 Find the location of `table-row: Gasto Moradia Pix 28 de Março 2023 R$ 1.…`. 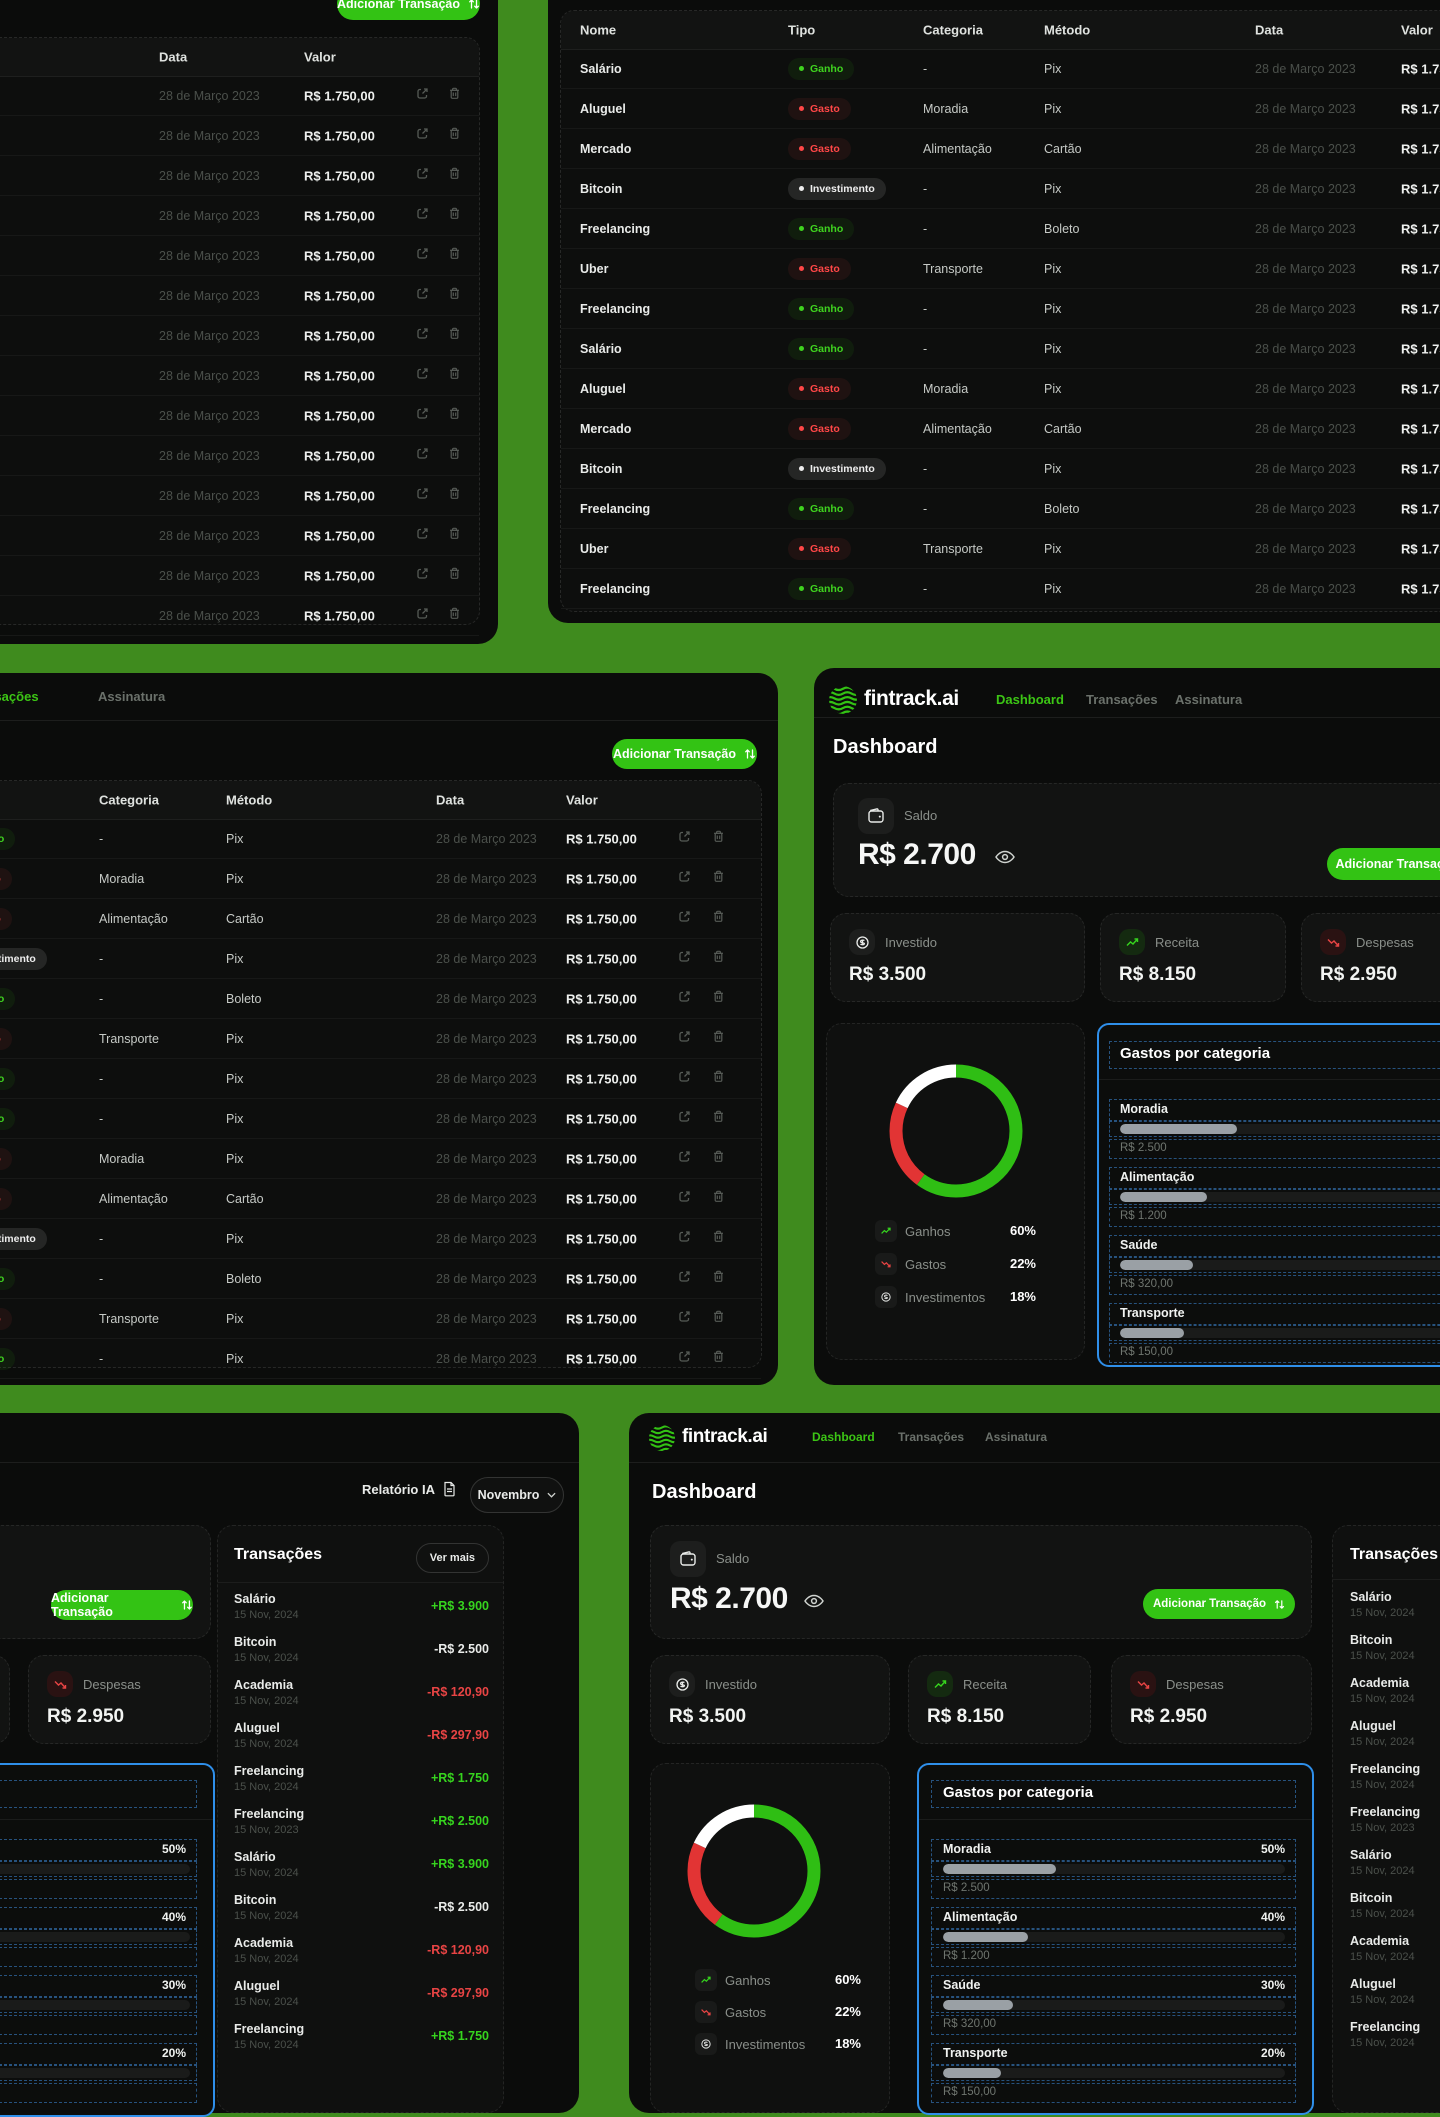

table-row: Gasto Moradia Pix 28 de Março 2023 R$ 1.… is located at coordinates (380, 879).